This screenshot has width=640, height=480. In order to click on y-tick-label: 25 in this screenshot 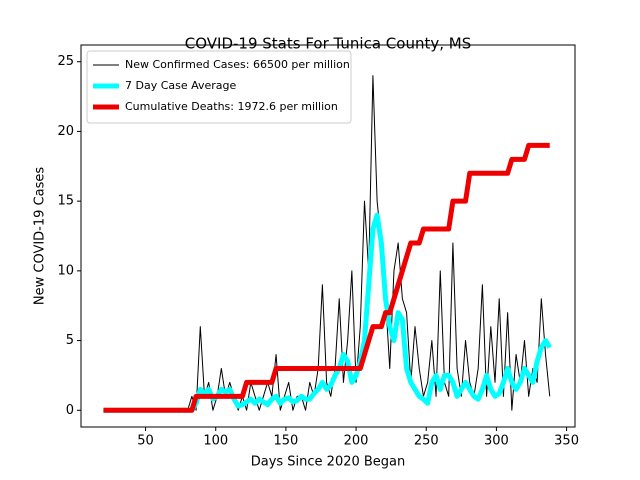, I will do `click(65, 61)`.